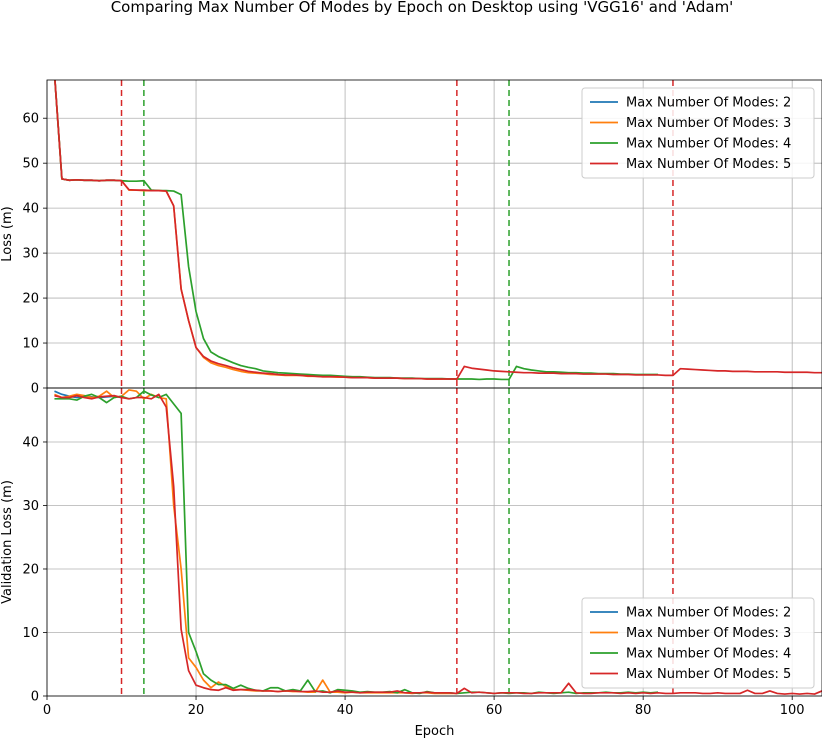 Image resolution: width=822 pixels, height=739 pixels. I want to click on x-axis-label: Epoch, so click(435, 731).